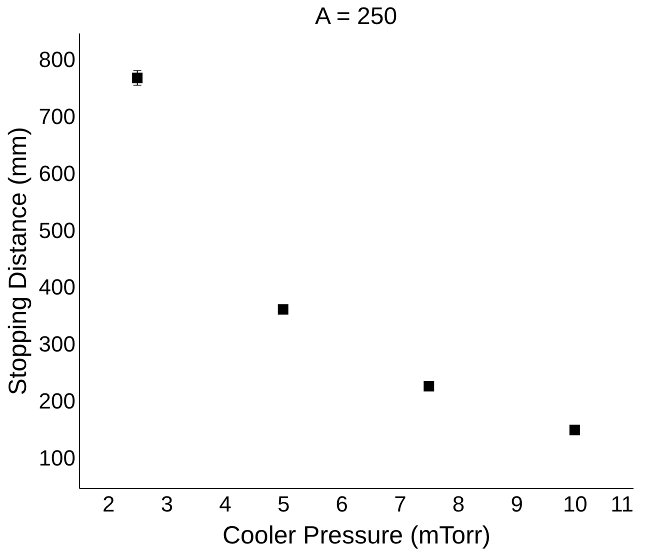 This screenshot has width=663, height=560. I want to click on x-tick-label: 8, so click(458, 504).